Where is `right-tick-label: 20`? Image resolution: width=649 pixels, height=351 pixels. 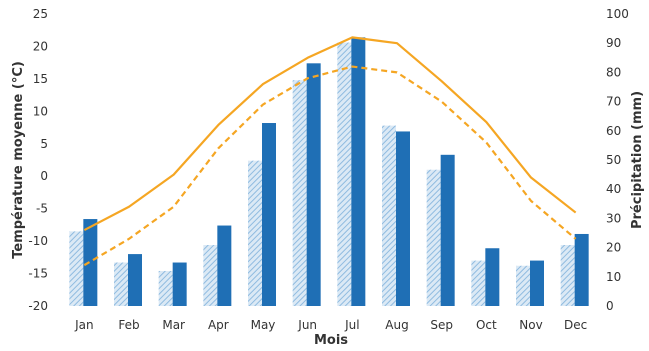 right-tick-label: 20 is located at coordinates (613, 248).